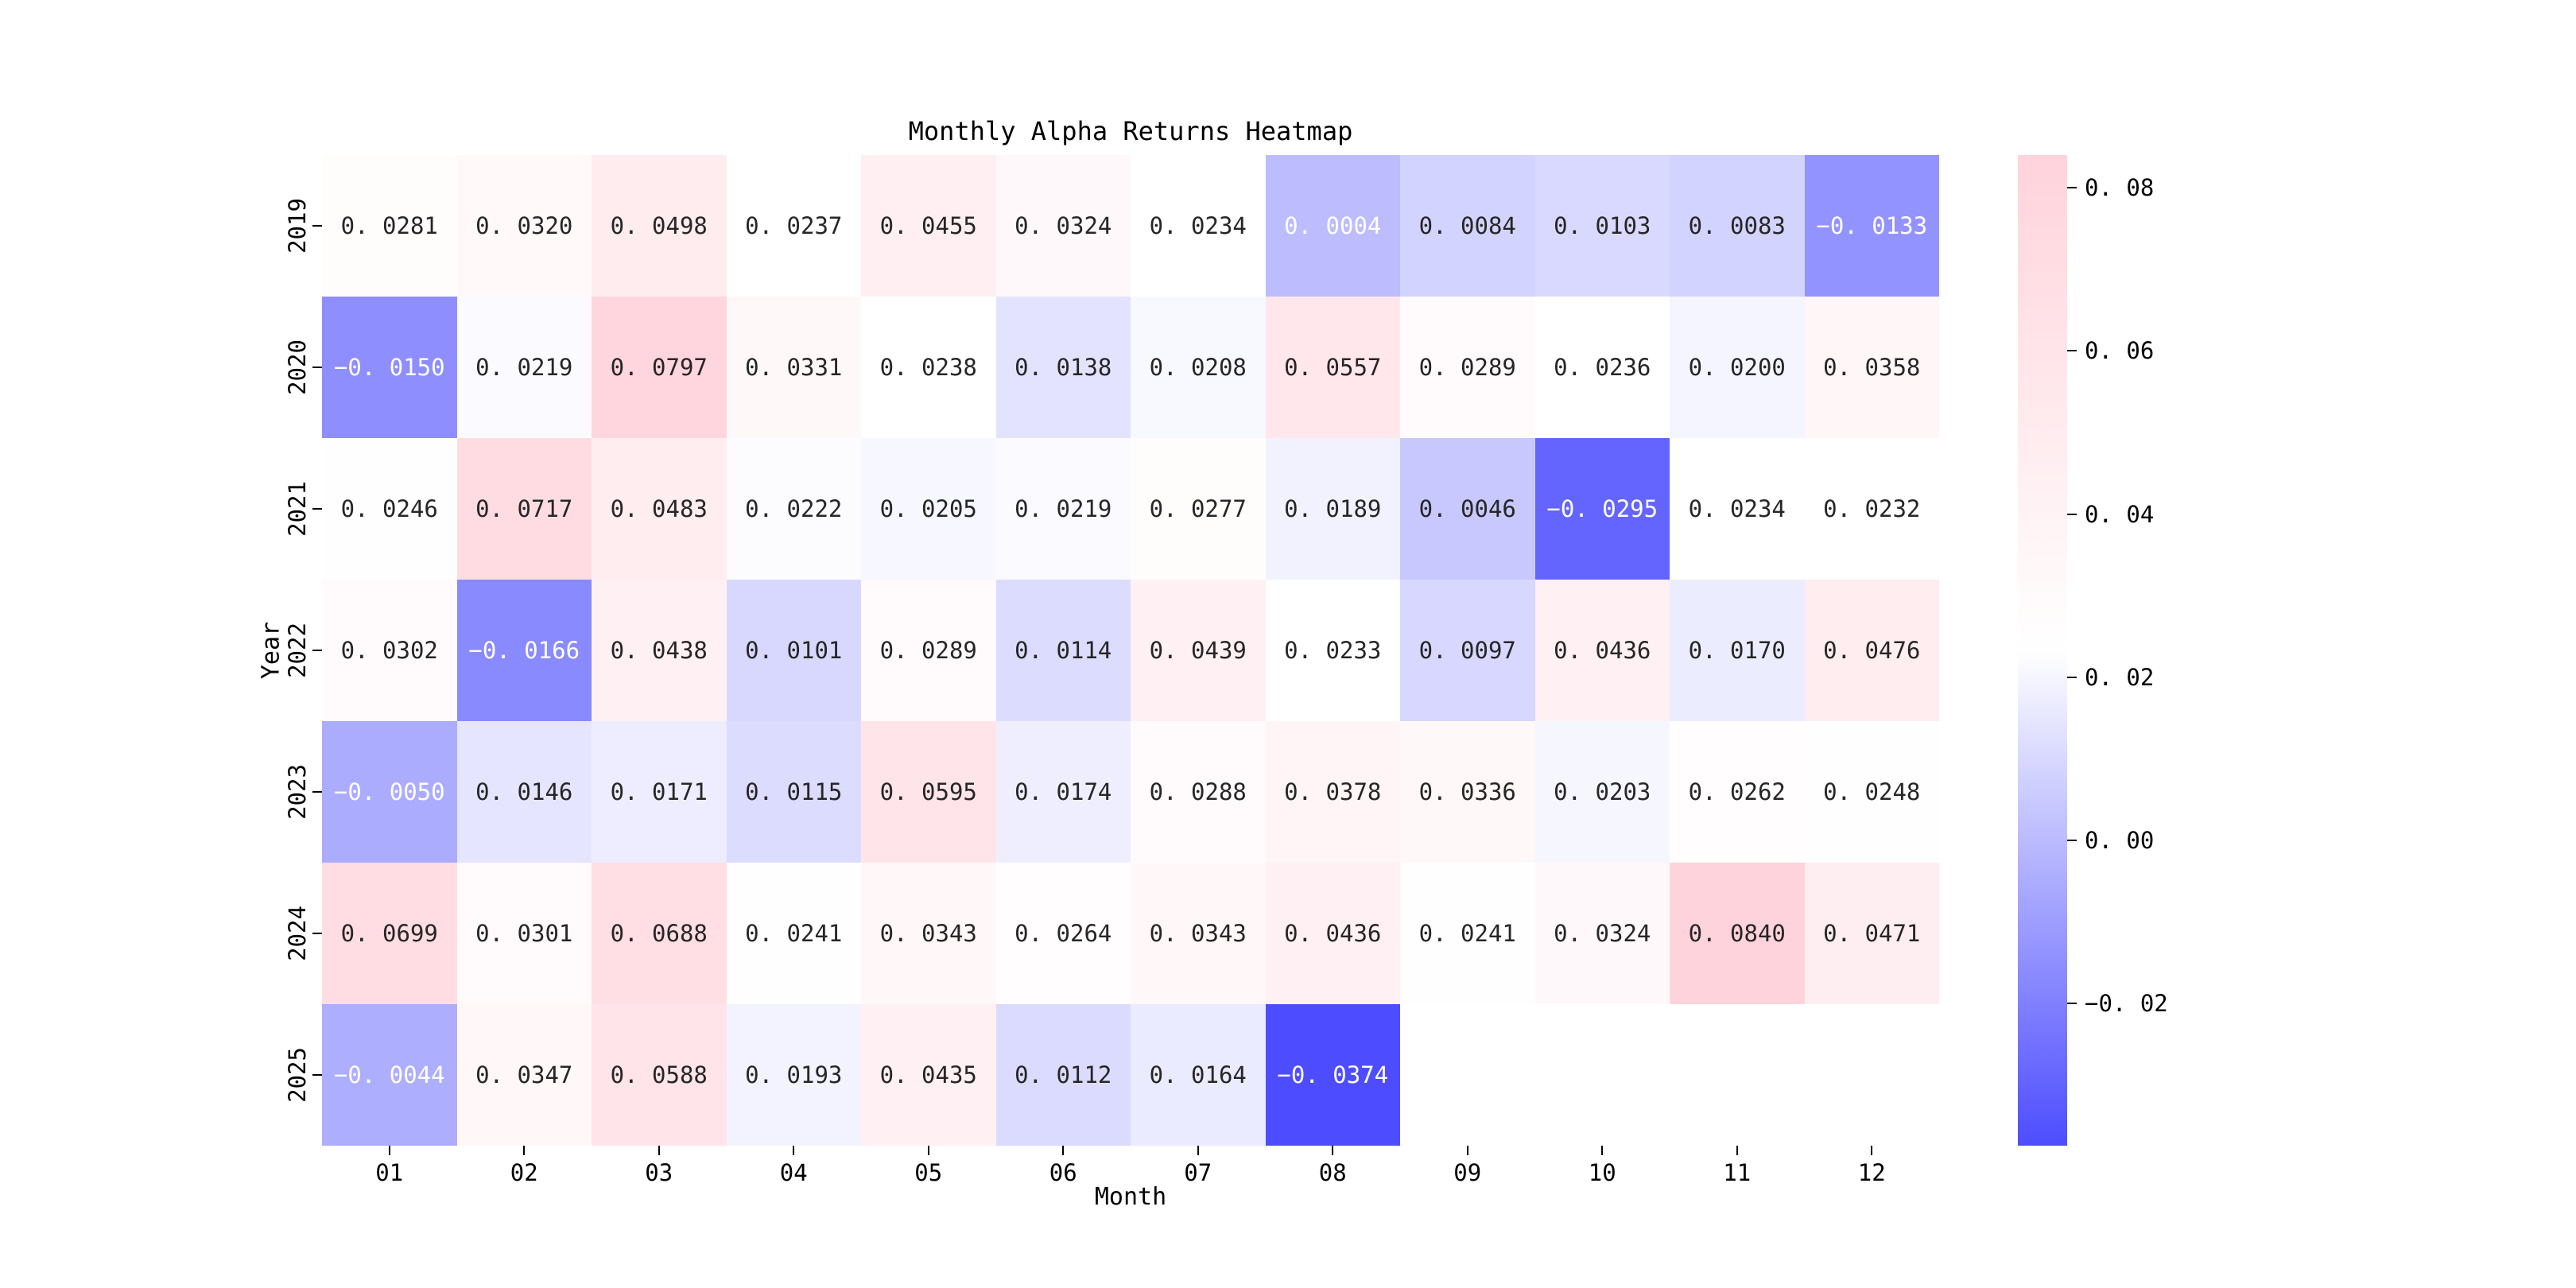  Describe the element at coordinates (793, 792) in the screenshot. I see `heatmap-cell: 0. 0115` at that location.